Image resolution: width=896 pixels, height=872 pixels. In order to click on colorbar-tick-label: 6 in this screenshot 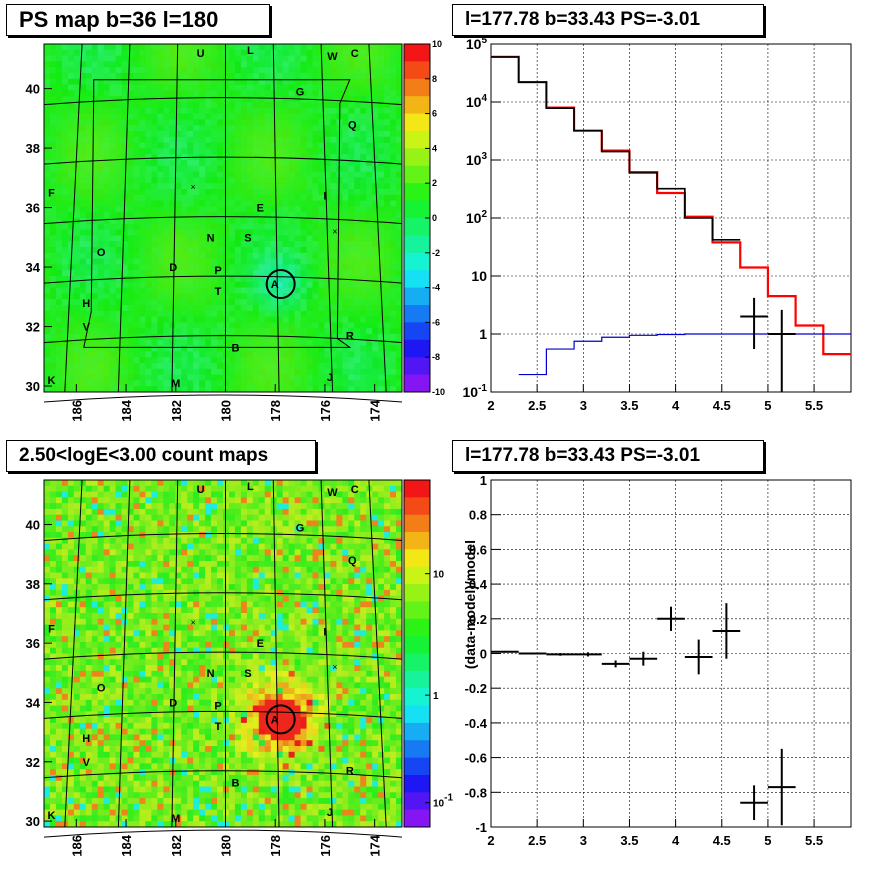, I will do `click(434, 114)`.